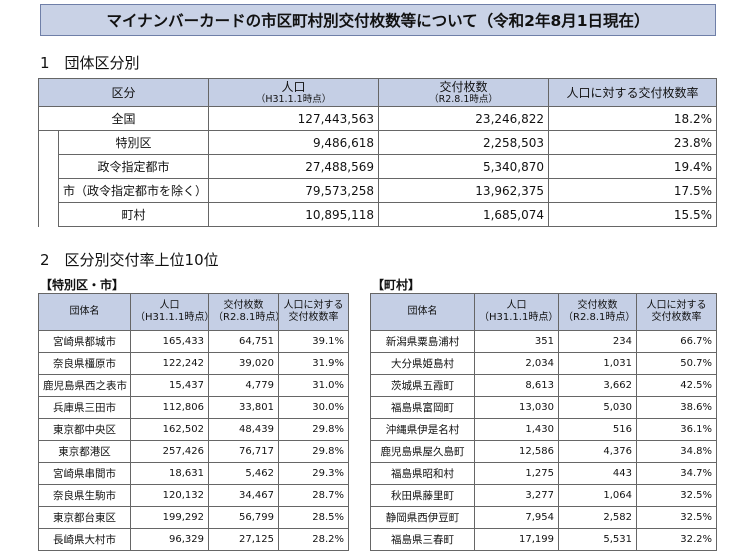 The width and height of the screenshot is (750, 551). Describe the element at coordinates (193, 451) in the screenshot. I see `table-row: 東京都港区 257,426 76,717 29.8%` at that location.